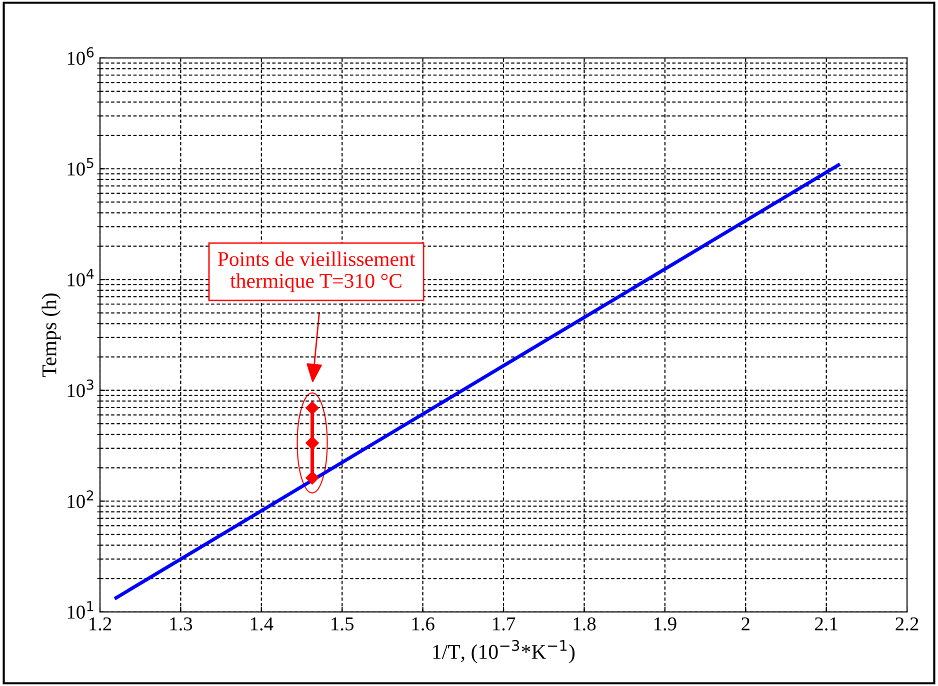 The height and width of the screenshot is (686, 938). I want to click on annotation: Points de vieillissement thermique T=310 °C, so click(317, 271).